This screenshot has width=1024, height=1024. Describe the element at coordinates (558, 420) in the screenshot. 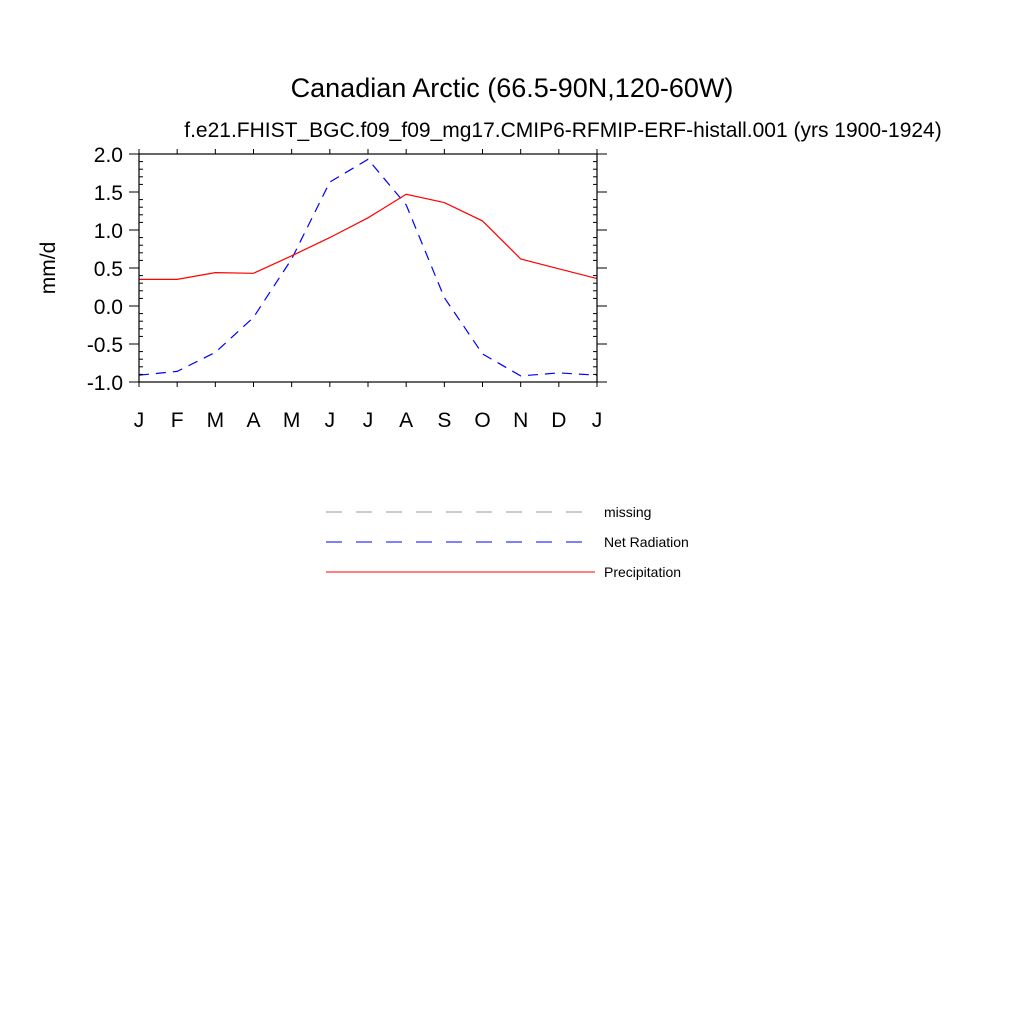

I see `x-tick-label: D` at that location.